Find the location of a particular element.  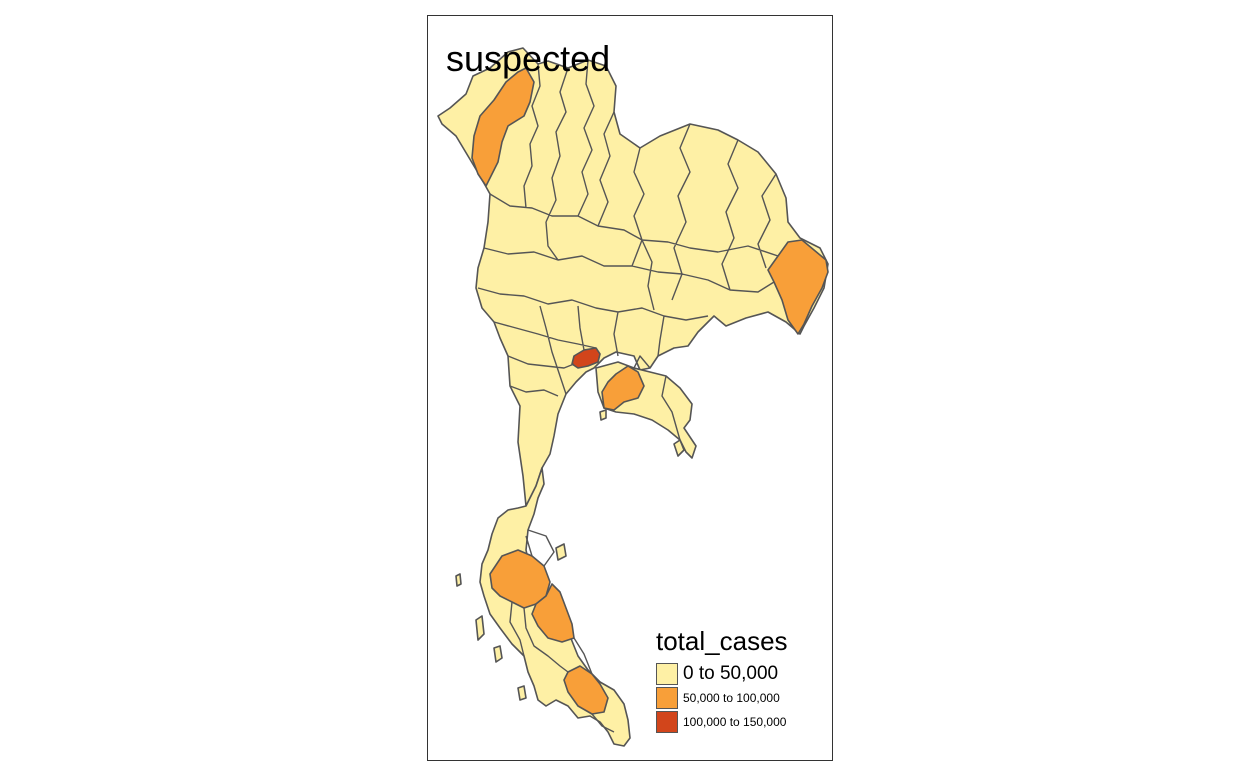

legend-item-low: 0 to 50,000 is located at coordinates (722, 674).